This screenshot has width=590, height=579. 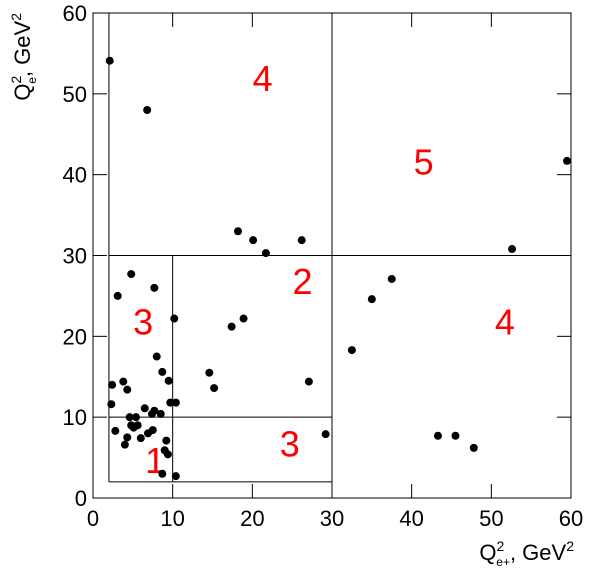 I want to click on y-axis-label: Q2e, GeV2, so click(x=23, y=57).